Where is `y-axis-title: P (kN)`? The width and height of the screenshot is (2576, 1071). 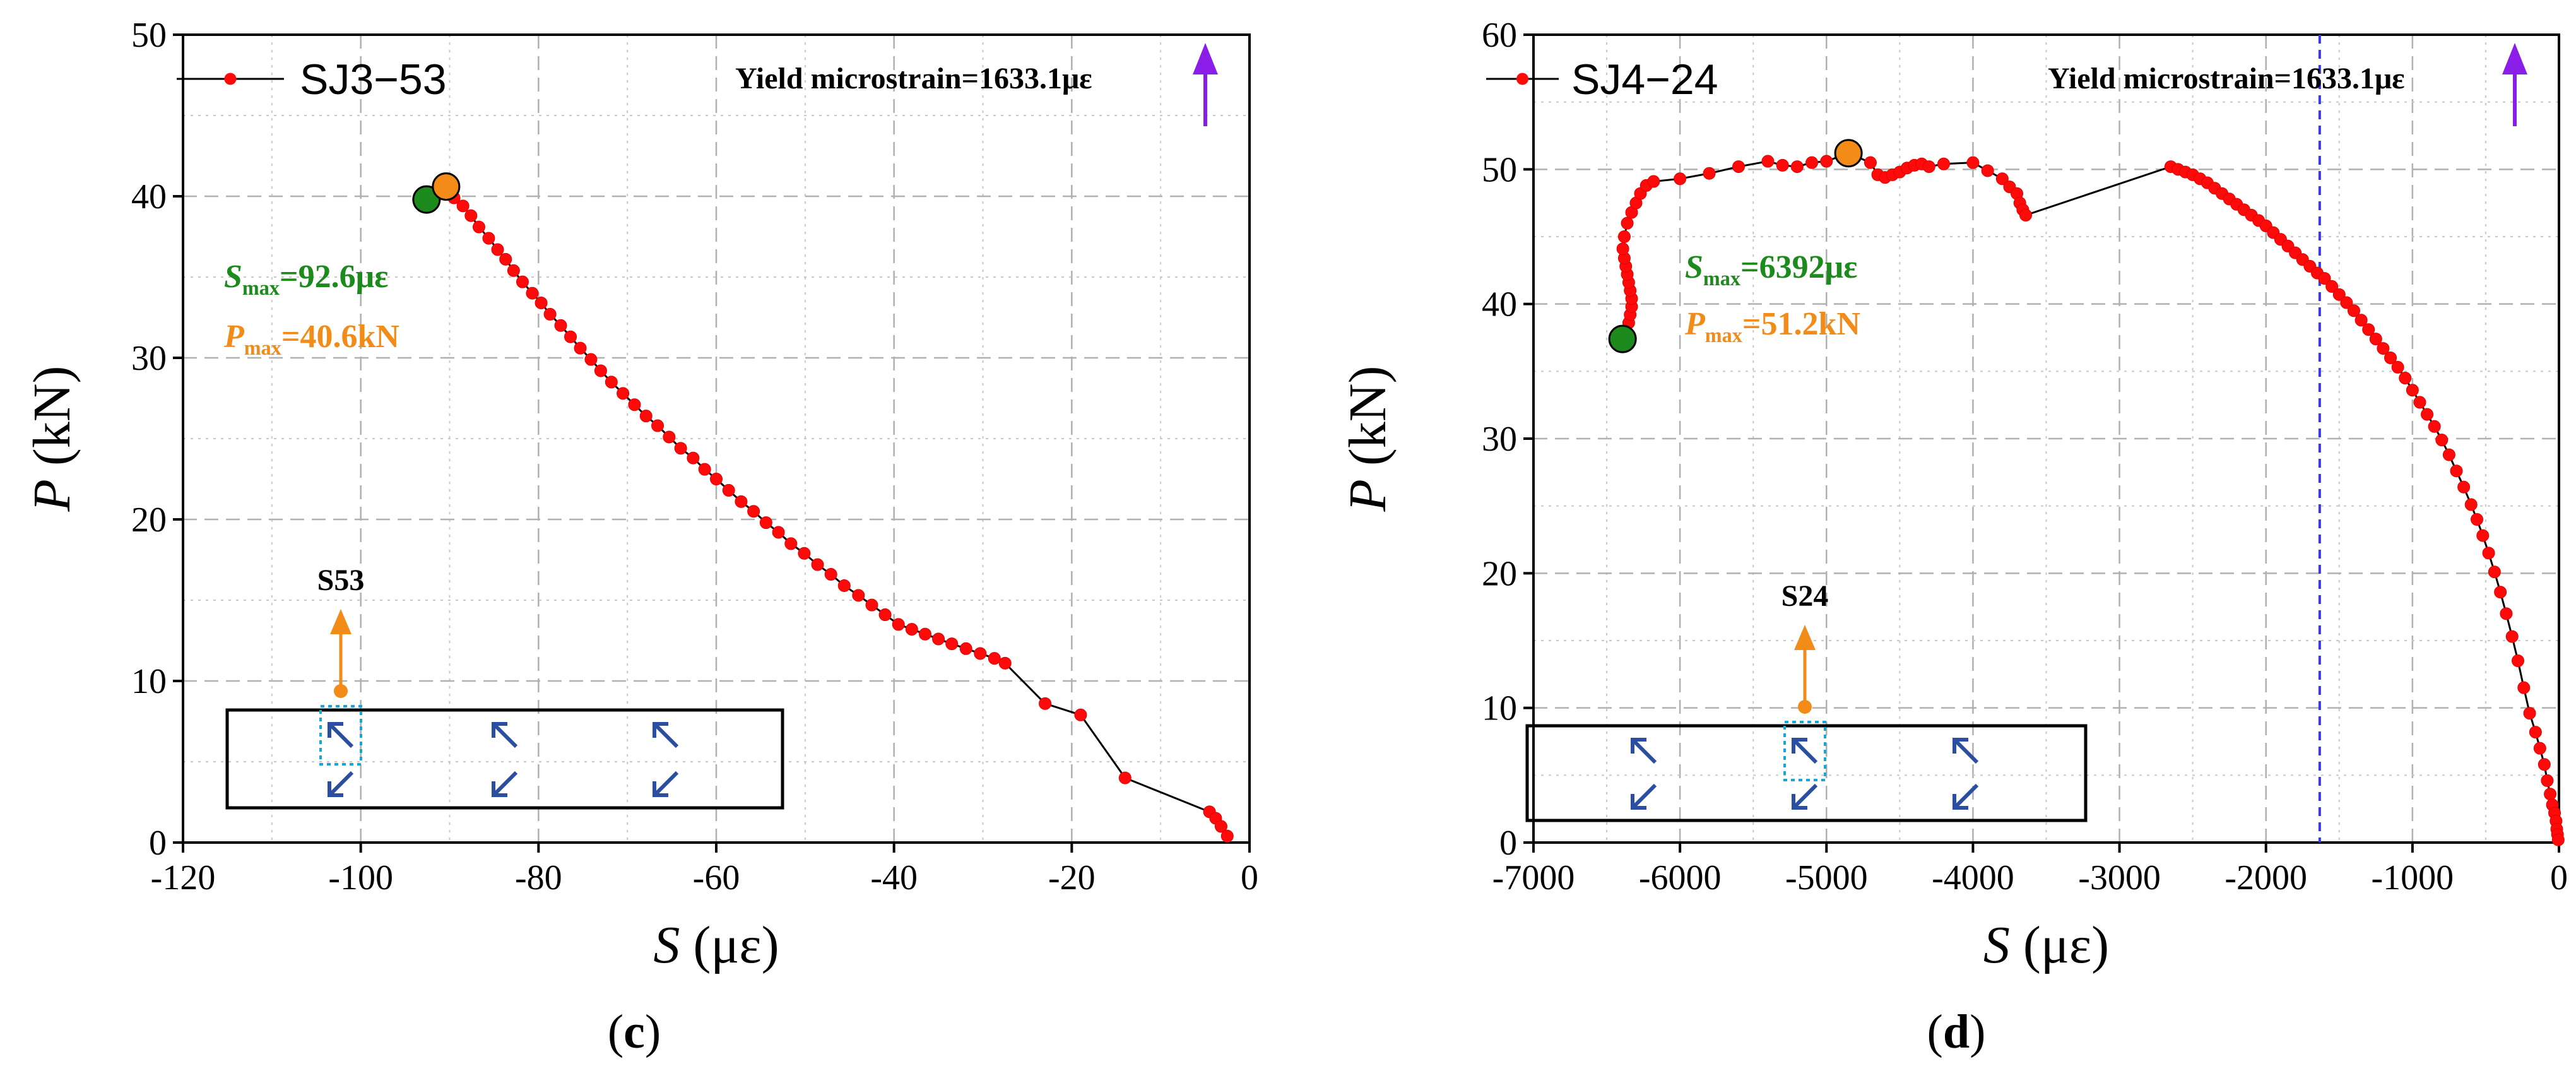
y-axis-title: P (kN) is located at coordinates (1367, 439).